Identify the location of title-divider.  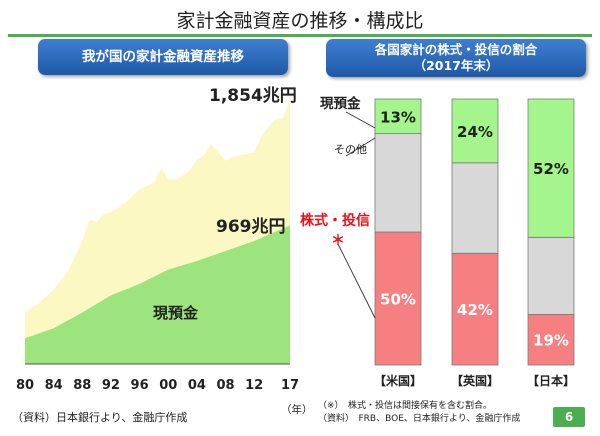
(300, 35).